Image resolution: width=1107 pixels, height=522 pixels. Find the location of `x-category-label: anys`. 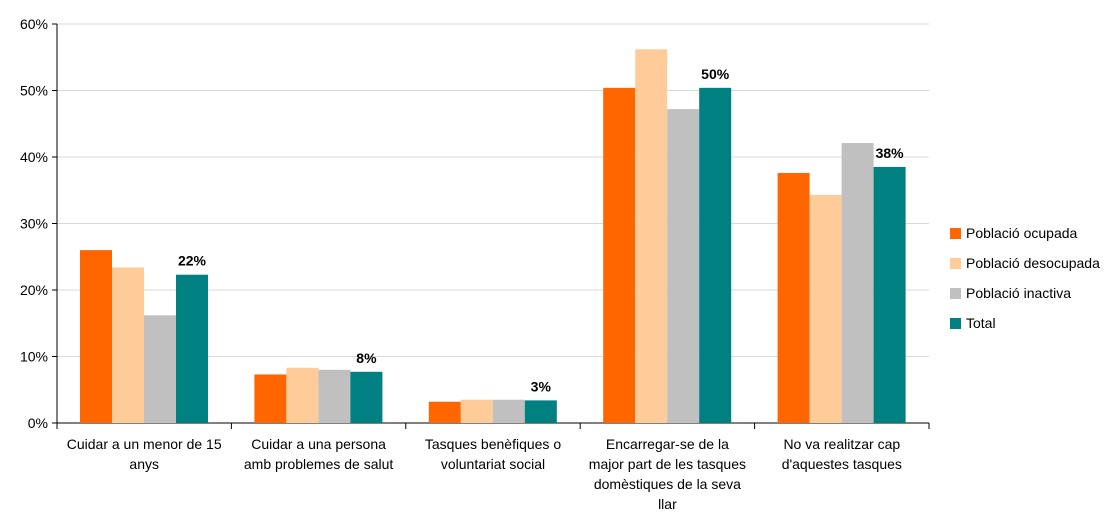

x-category-label: anys is located at coordinates (144, 464).